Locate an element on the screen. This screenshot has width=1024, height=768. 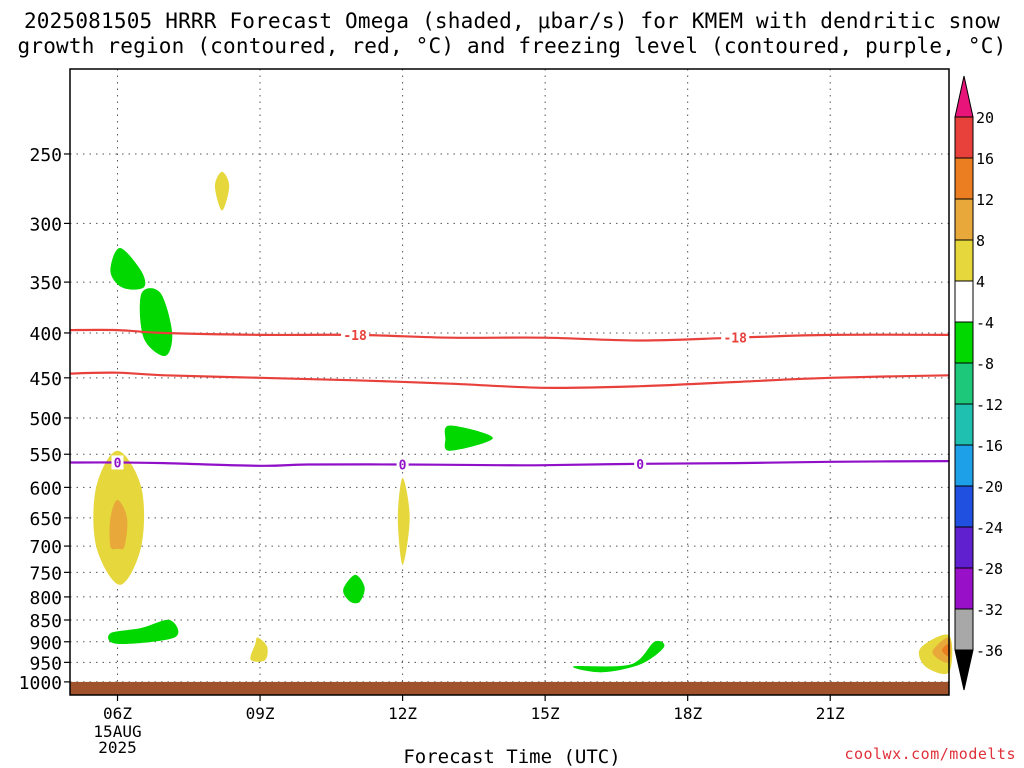
y-tick-label: 600 is located at coordinates (45, 488).